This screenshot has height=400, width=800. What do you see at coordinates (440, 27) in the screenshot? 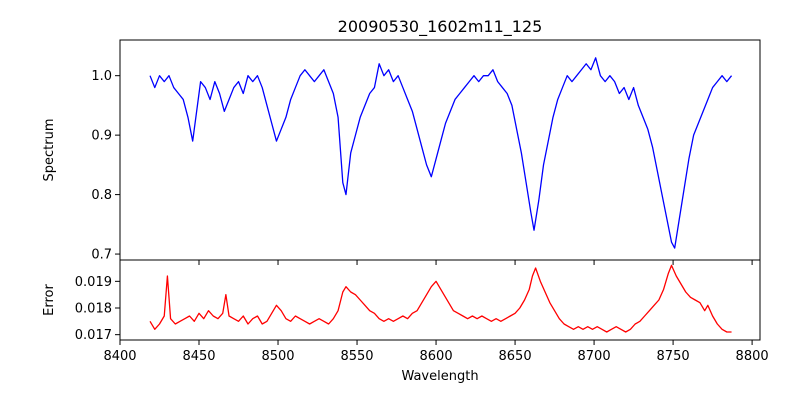
I see `chart-title: 20090530_1602m11_125` at bounding box center [440, 27].